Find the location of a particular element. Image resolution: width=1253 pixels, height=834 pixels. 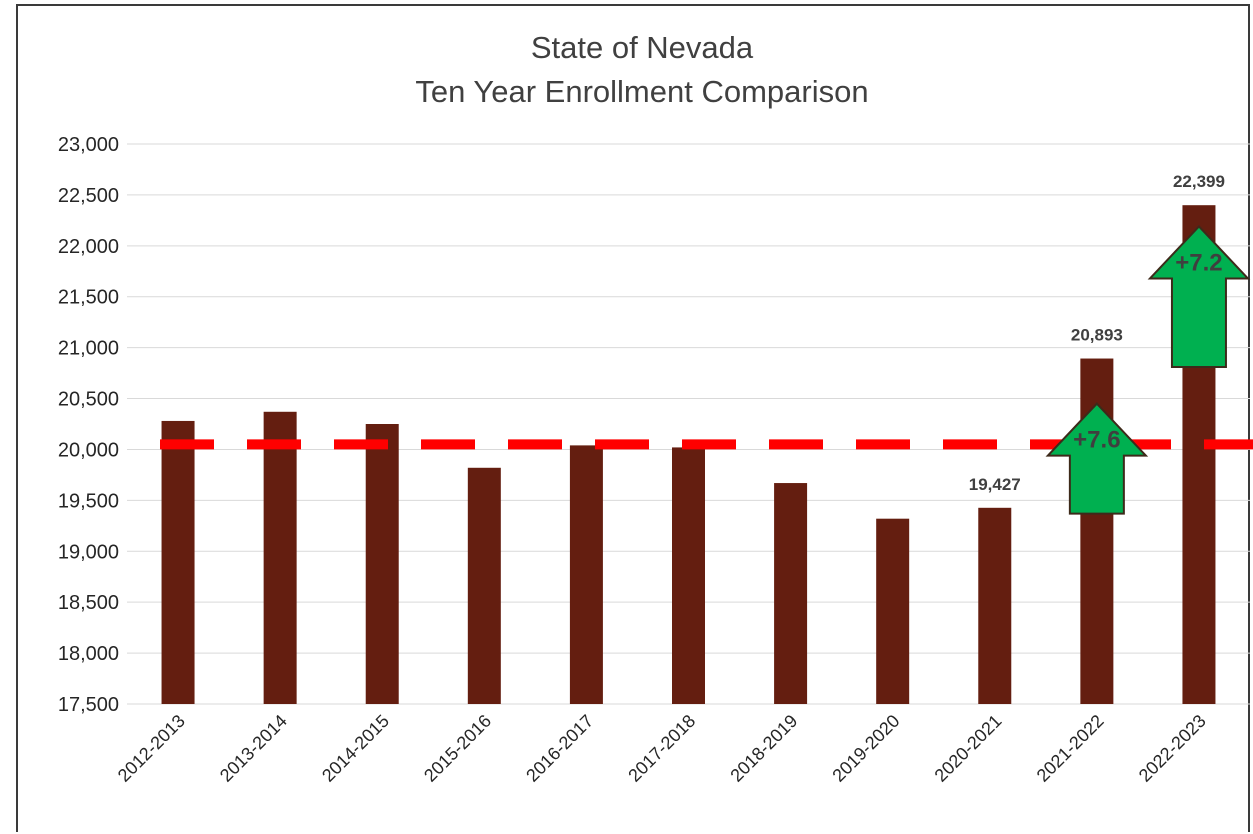

y-tick-label: 21,000 is located at coordinates (88, 349).